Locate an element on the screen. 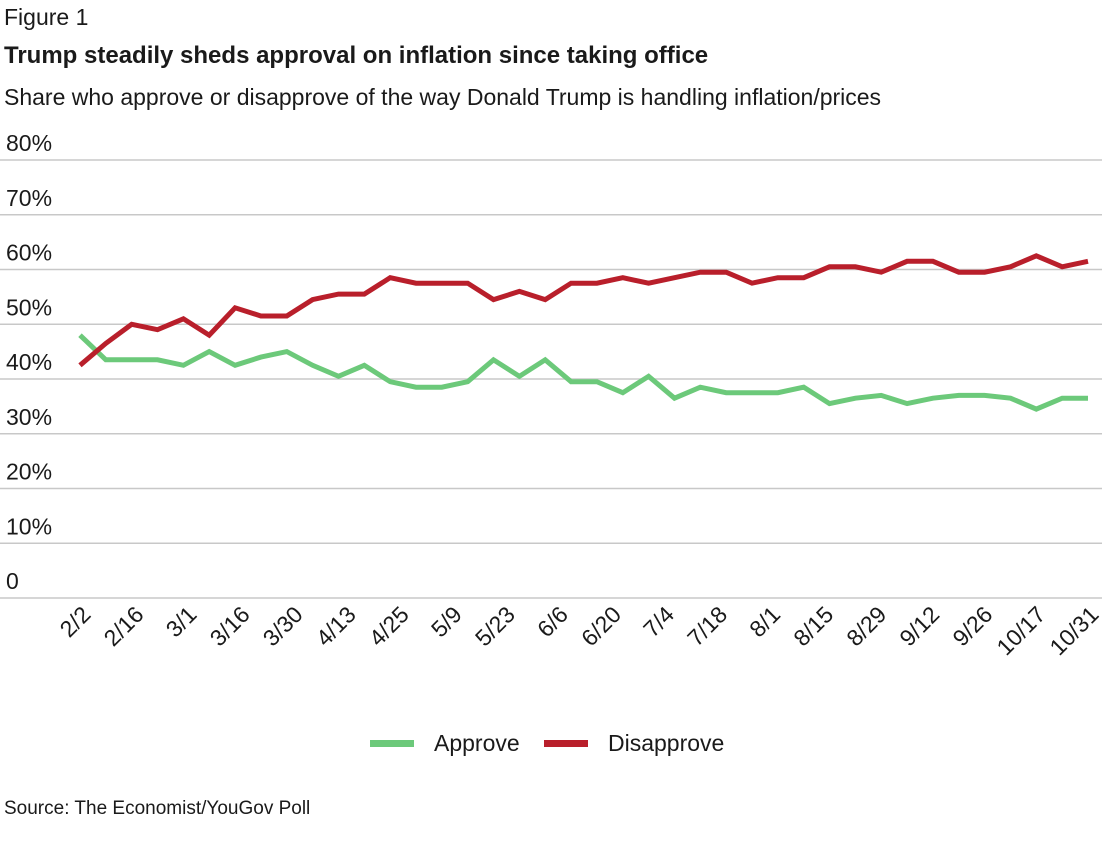 The image size is (1120, 844). y-tick-label: 30% is located at coordinates (29, 417).